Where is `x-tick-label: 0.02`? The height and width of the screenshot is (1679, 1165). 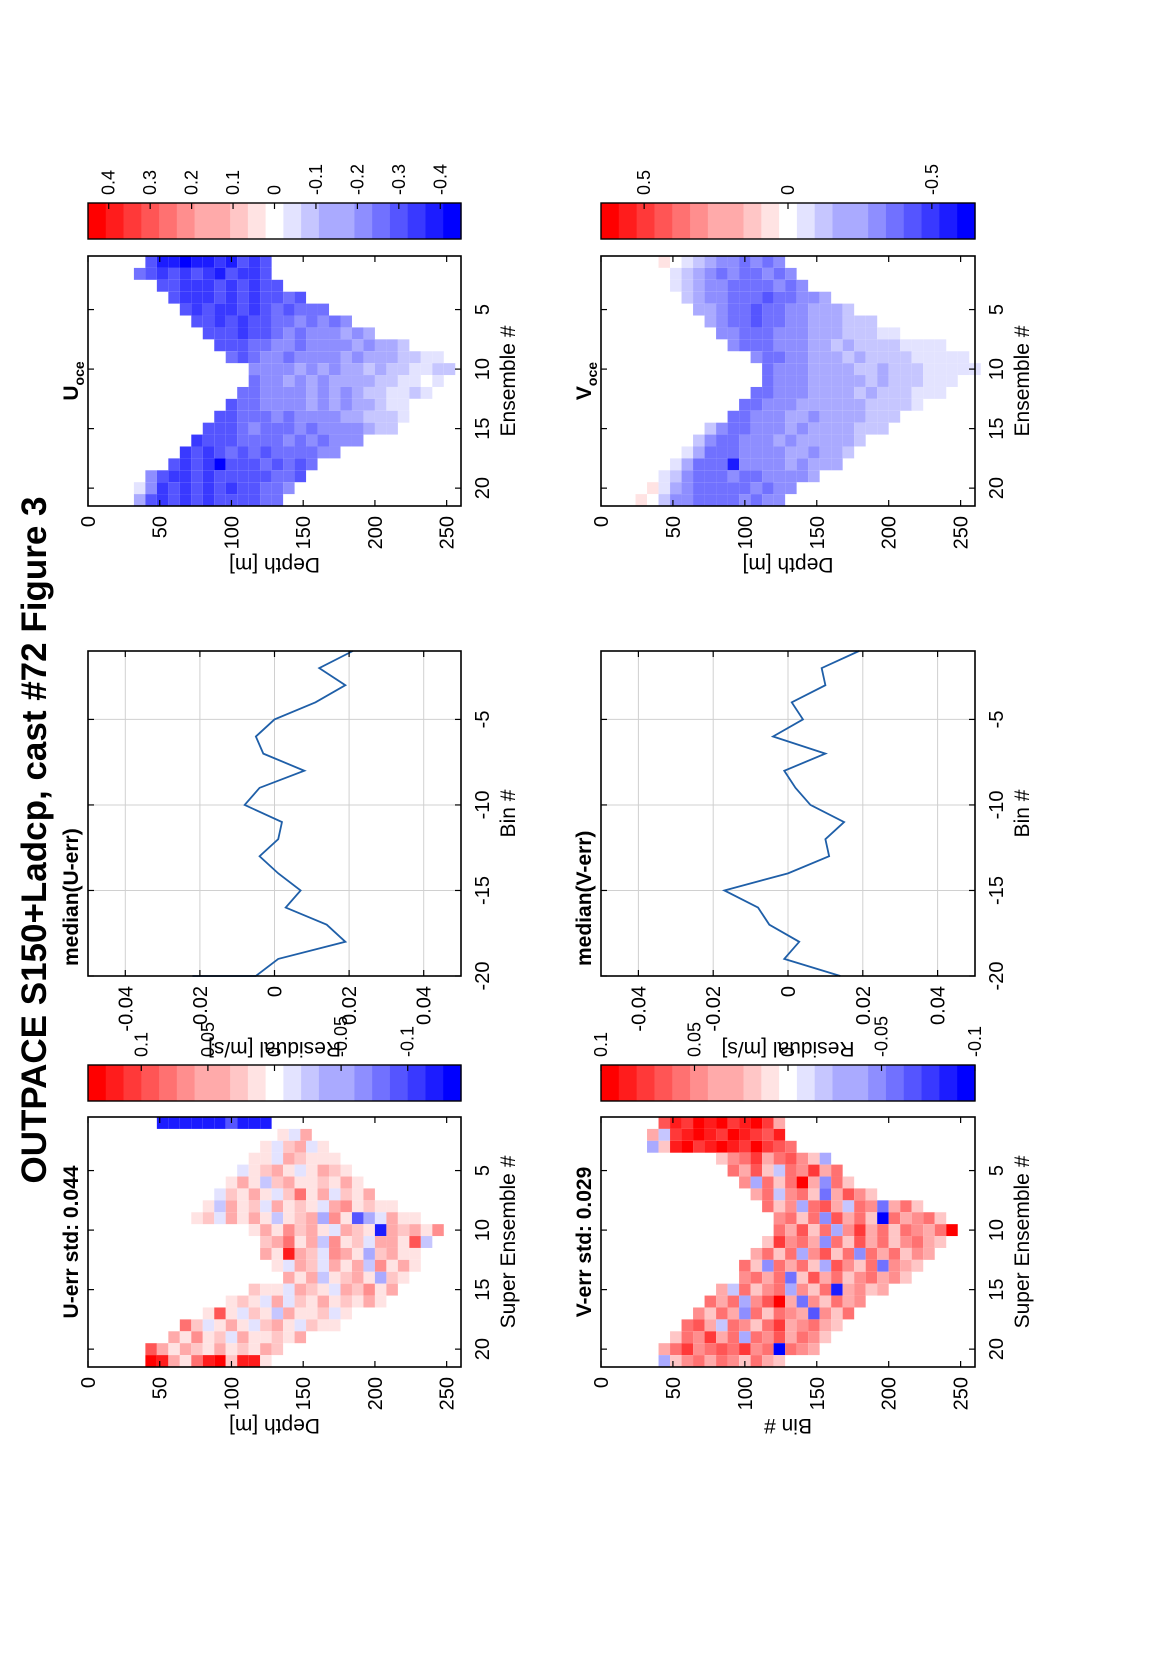 x-tick-label: 0.02 is located at coordinates (350, 1005).